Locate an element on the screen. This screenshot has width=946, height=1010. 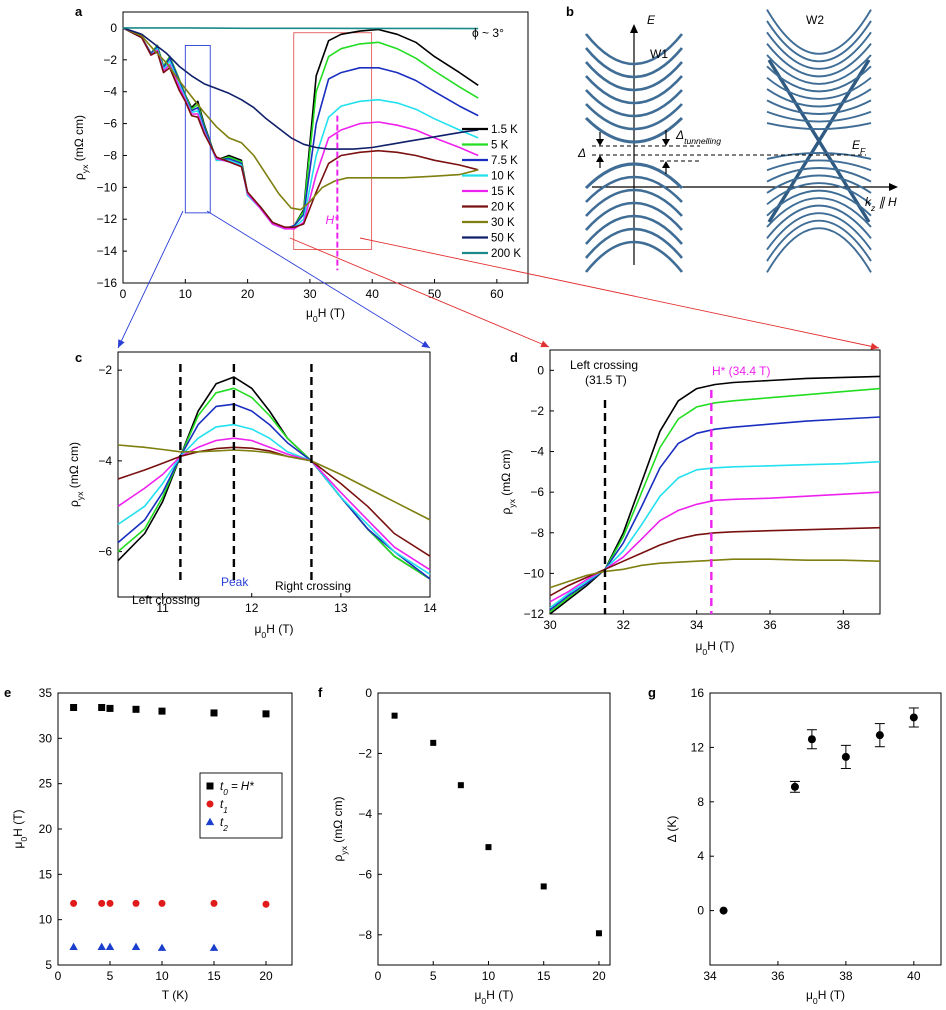
x-tick-label: 13 is located at coordinates (341, 608).